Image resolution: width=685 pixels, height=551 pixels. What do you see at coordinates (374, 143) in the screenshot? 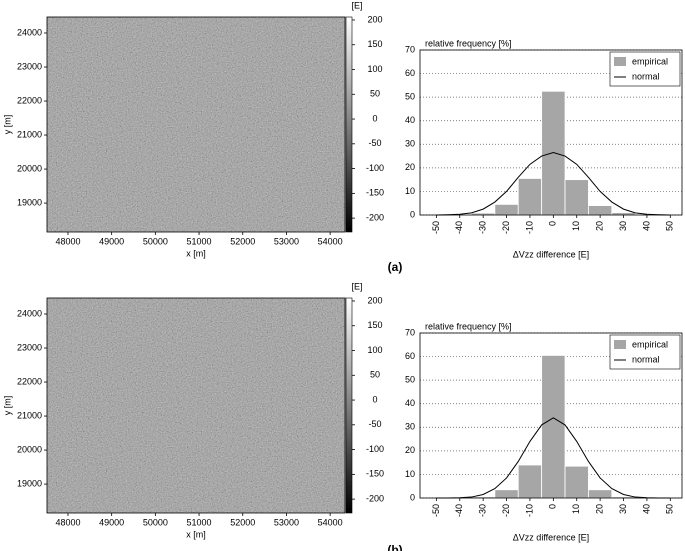
I see `colorbar-tick-label: -50` at bounding box center [374, 143].